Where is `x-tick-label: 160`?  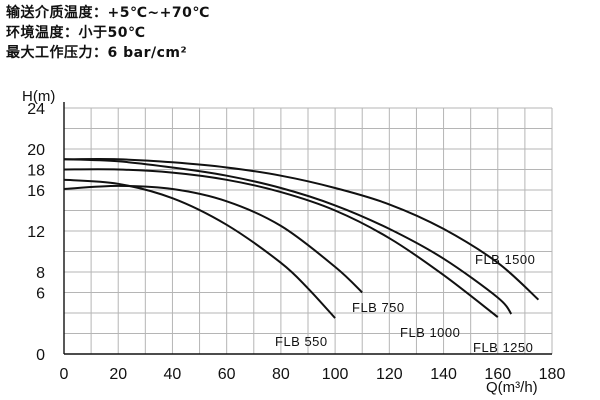
x-tick-label: 160 is located at coordinates (497, 374).